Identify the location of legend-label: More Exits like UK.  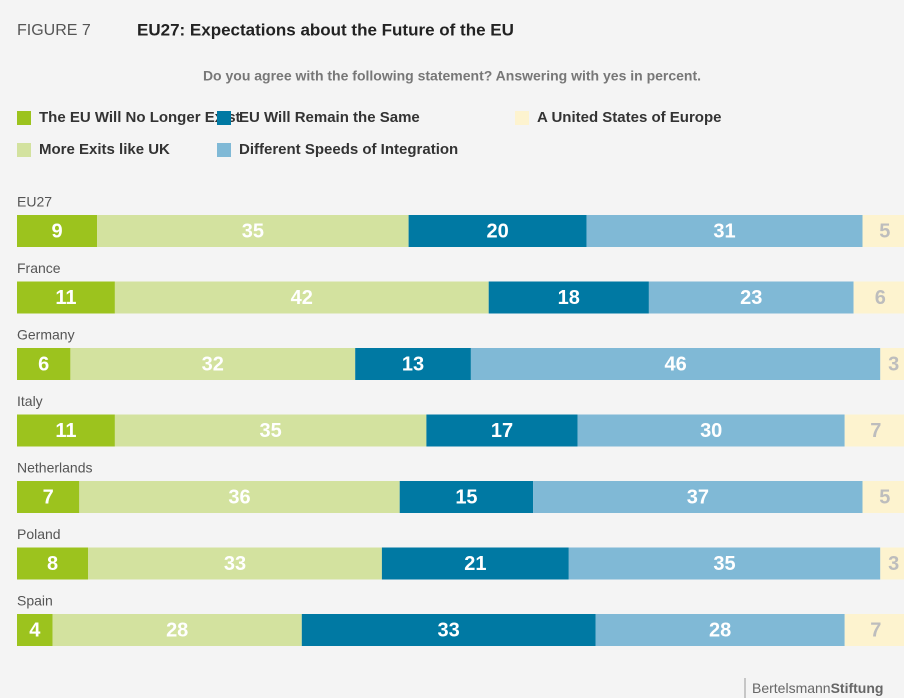
(104, 149).